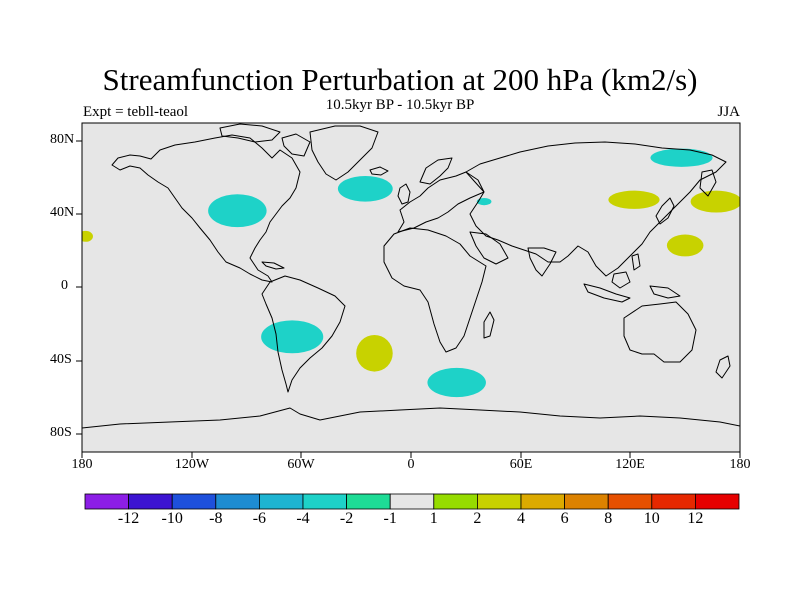 The image size is (800, 600). Describe the element at coordinates (489, 325) in the screenshot. I see `coast-madagascar` at that location.